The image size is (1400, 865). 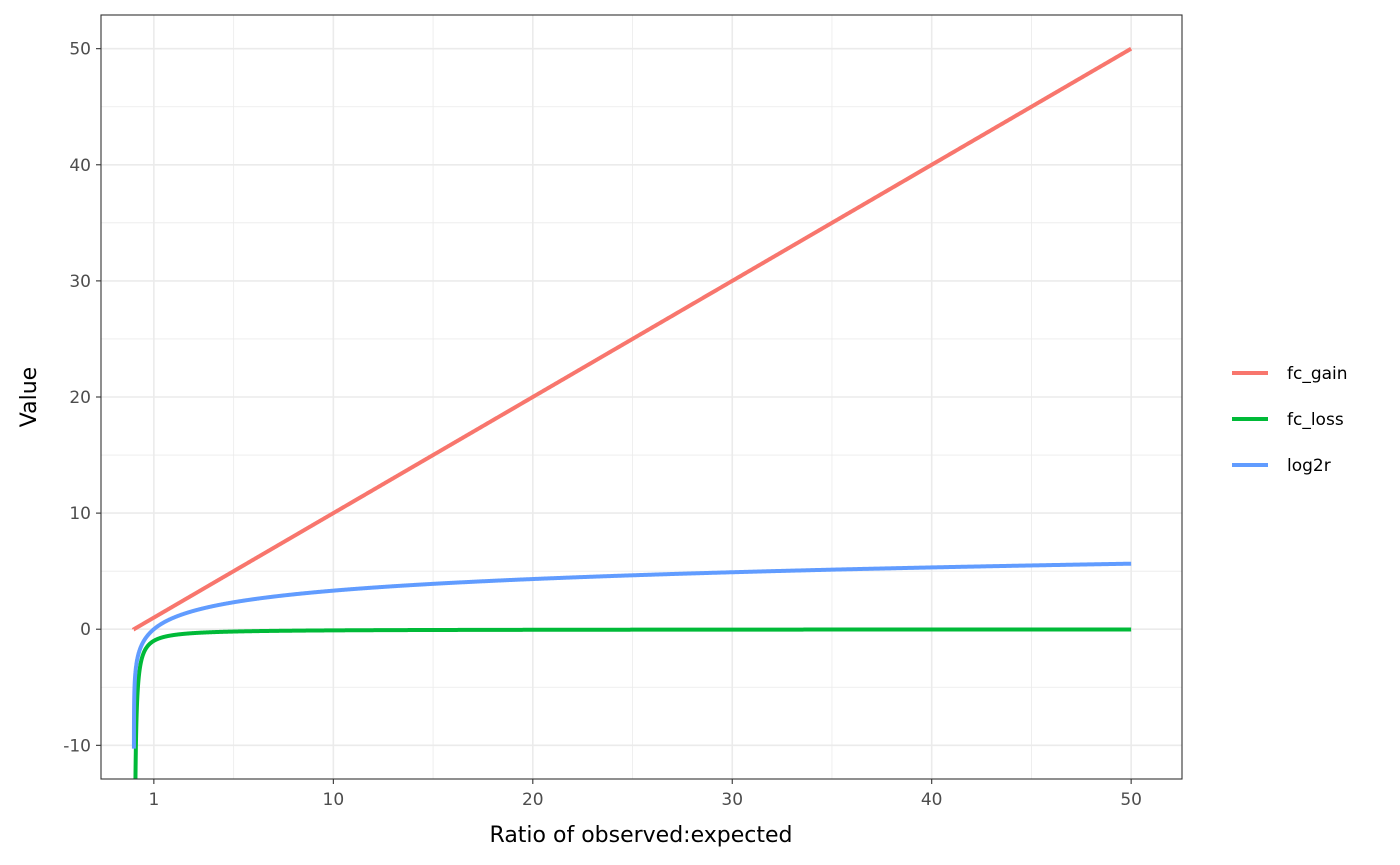 I want to click on x-axis: 1 10 20 30 40 50, so click(x=645, y=794).